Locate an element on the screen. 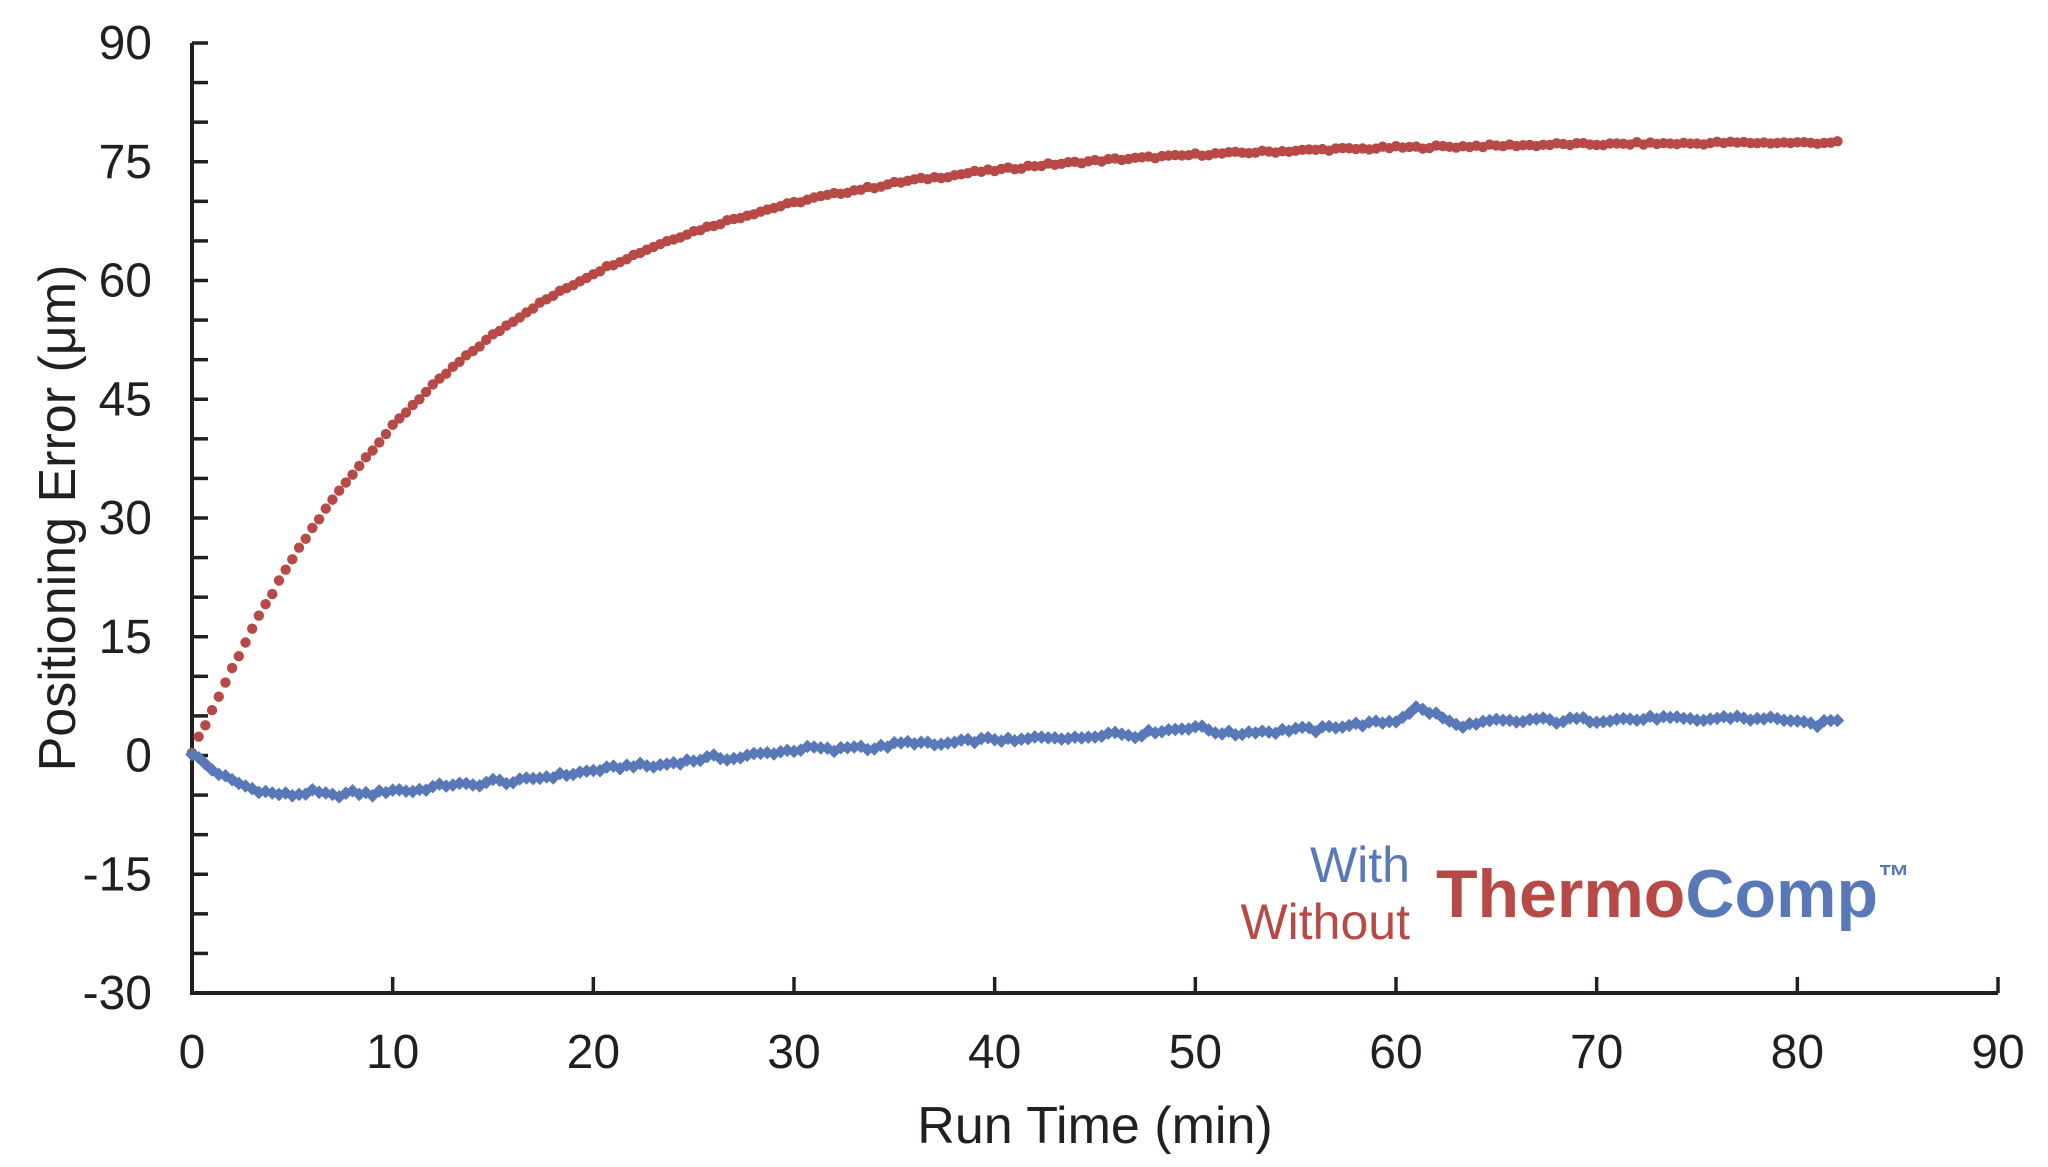 The height and width of the screenshot is (1167, 2048). x-tick-label: 60 is located at coordinates (1395, 1052).